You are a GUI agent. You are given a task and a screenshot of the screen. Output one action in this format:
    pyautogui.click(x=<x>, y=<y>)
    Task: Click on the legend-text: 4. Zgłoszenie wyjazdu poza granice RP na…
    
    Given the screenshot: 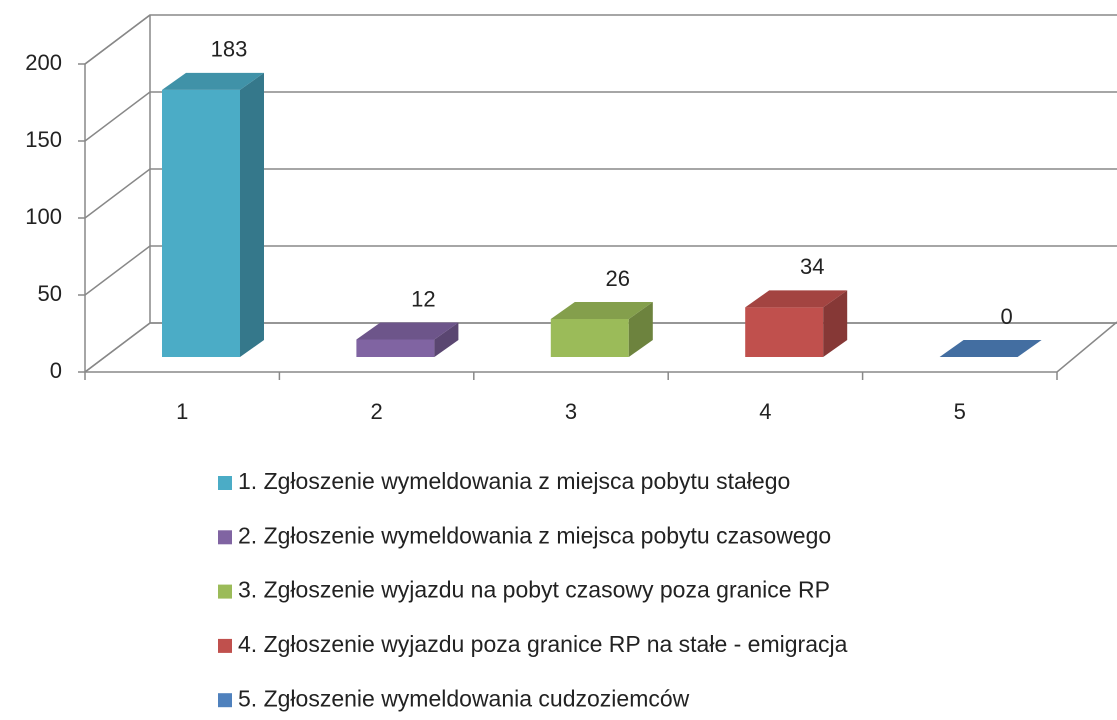 What is the action you would take?
    pyautogui.click(x=543, y=644)
    